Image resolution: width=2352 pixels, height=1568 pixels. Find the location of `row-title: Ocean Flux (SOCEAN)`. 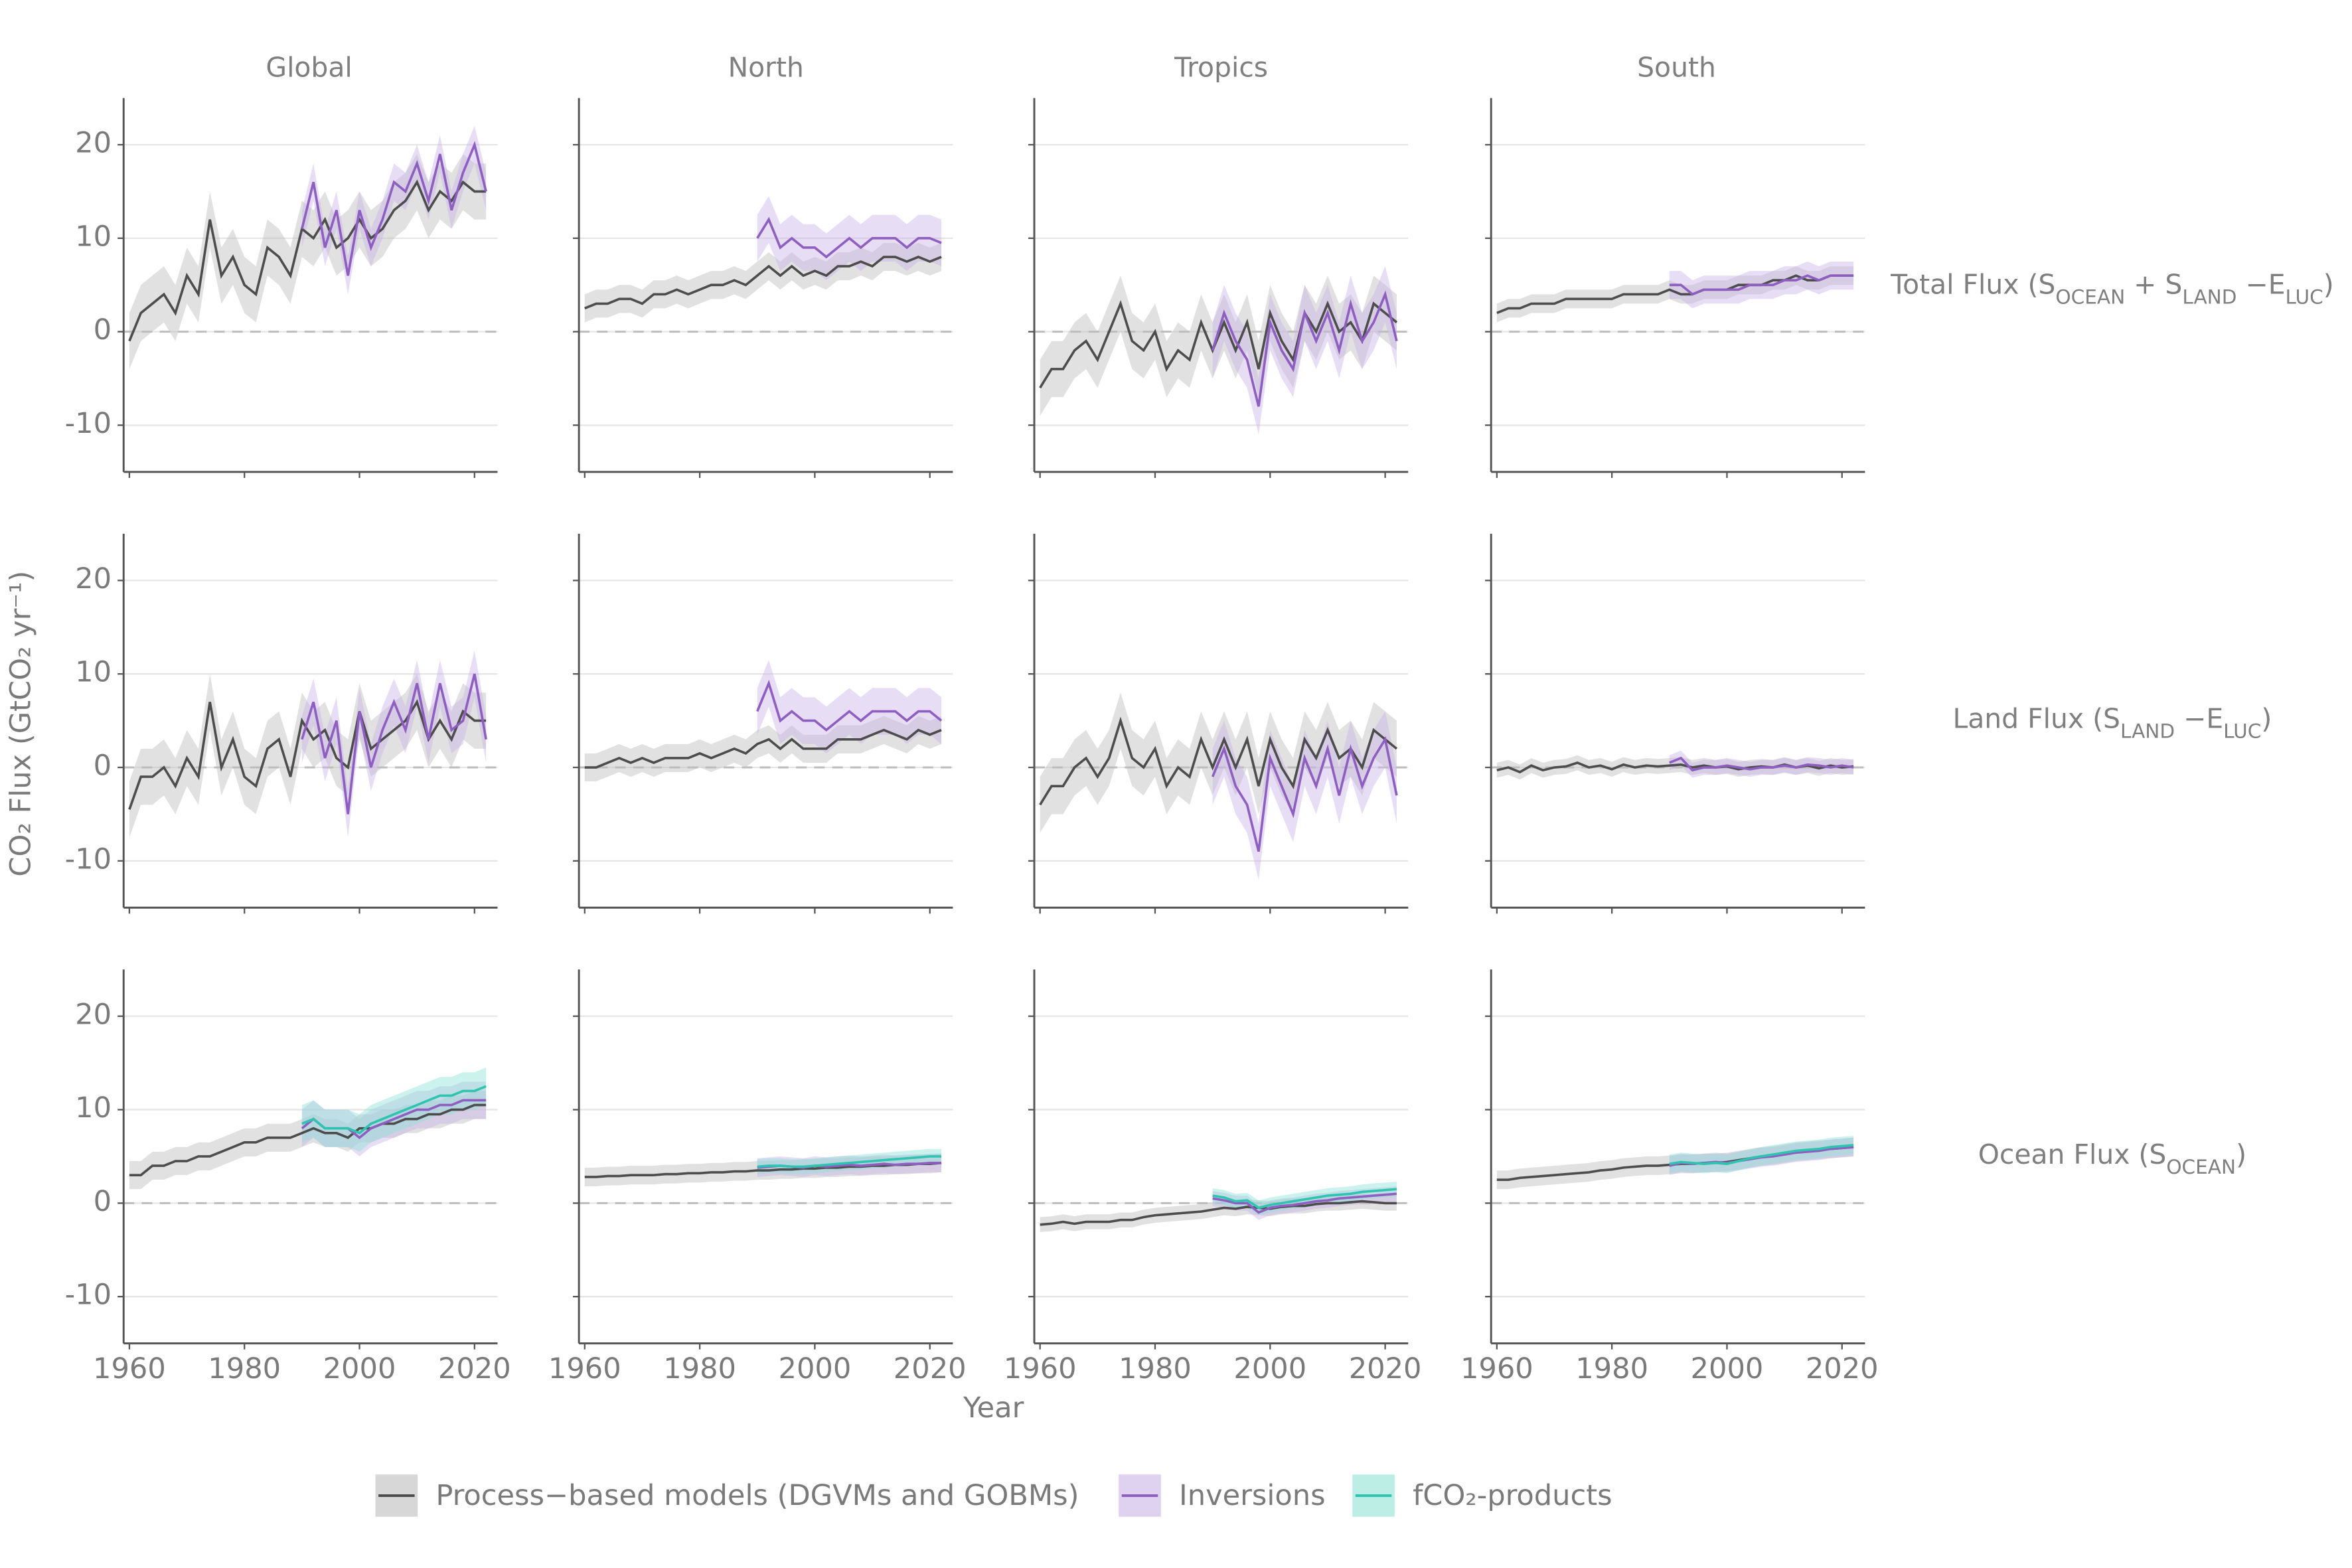

row-title: Ocean Flux (SOCEAN) is located at coordinates (2112, 1158).